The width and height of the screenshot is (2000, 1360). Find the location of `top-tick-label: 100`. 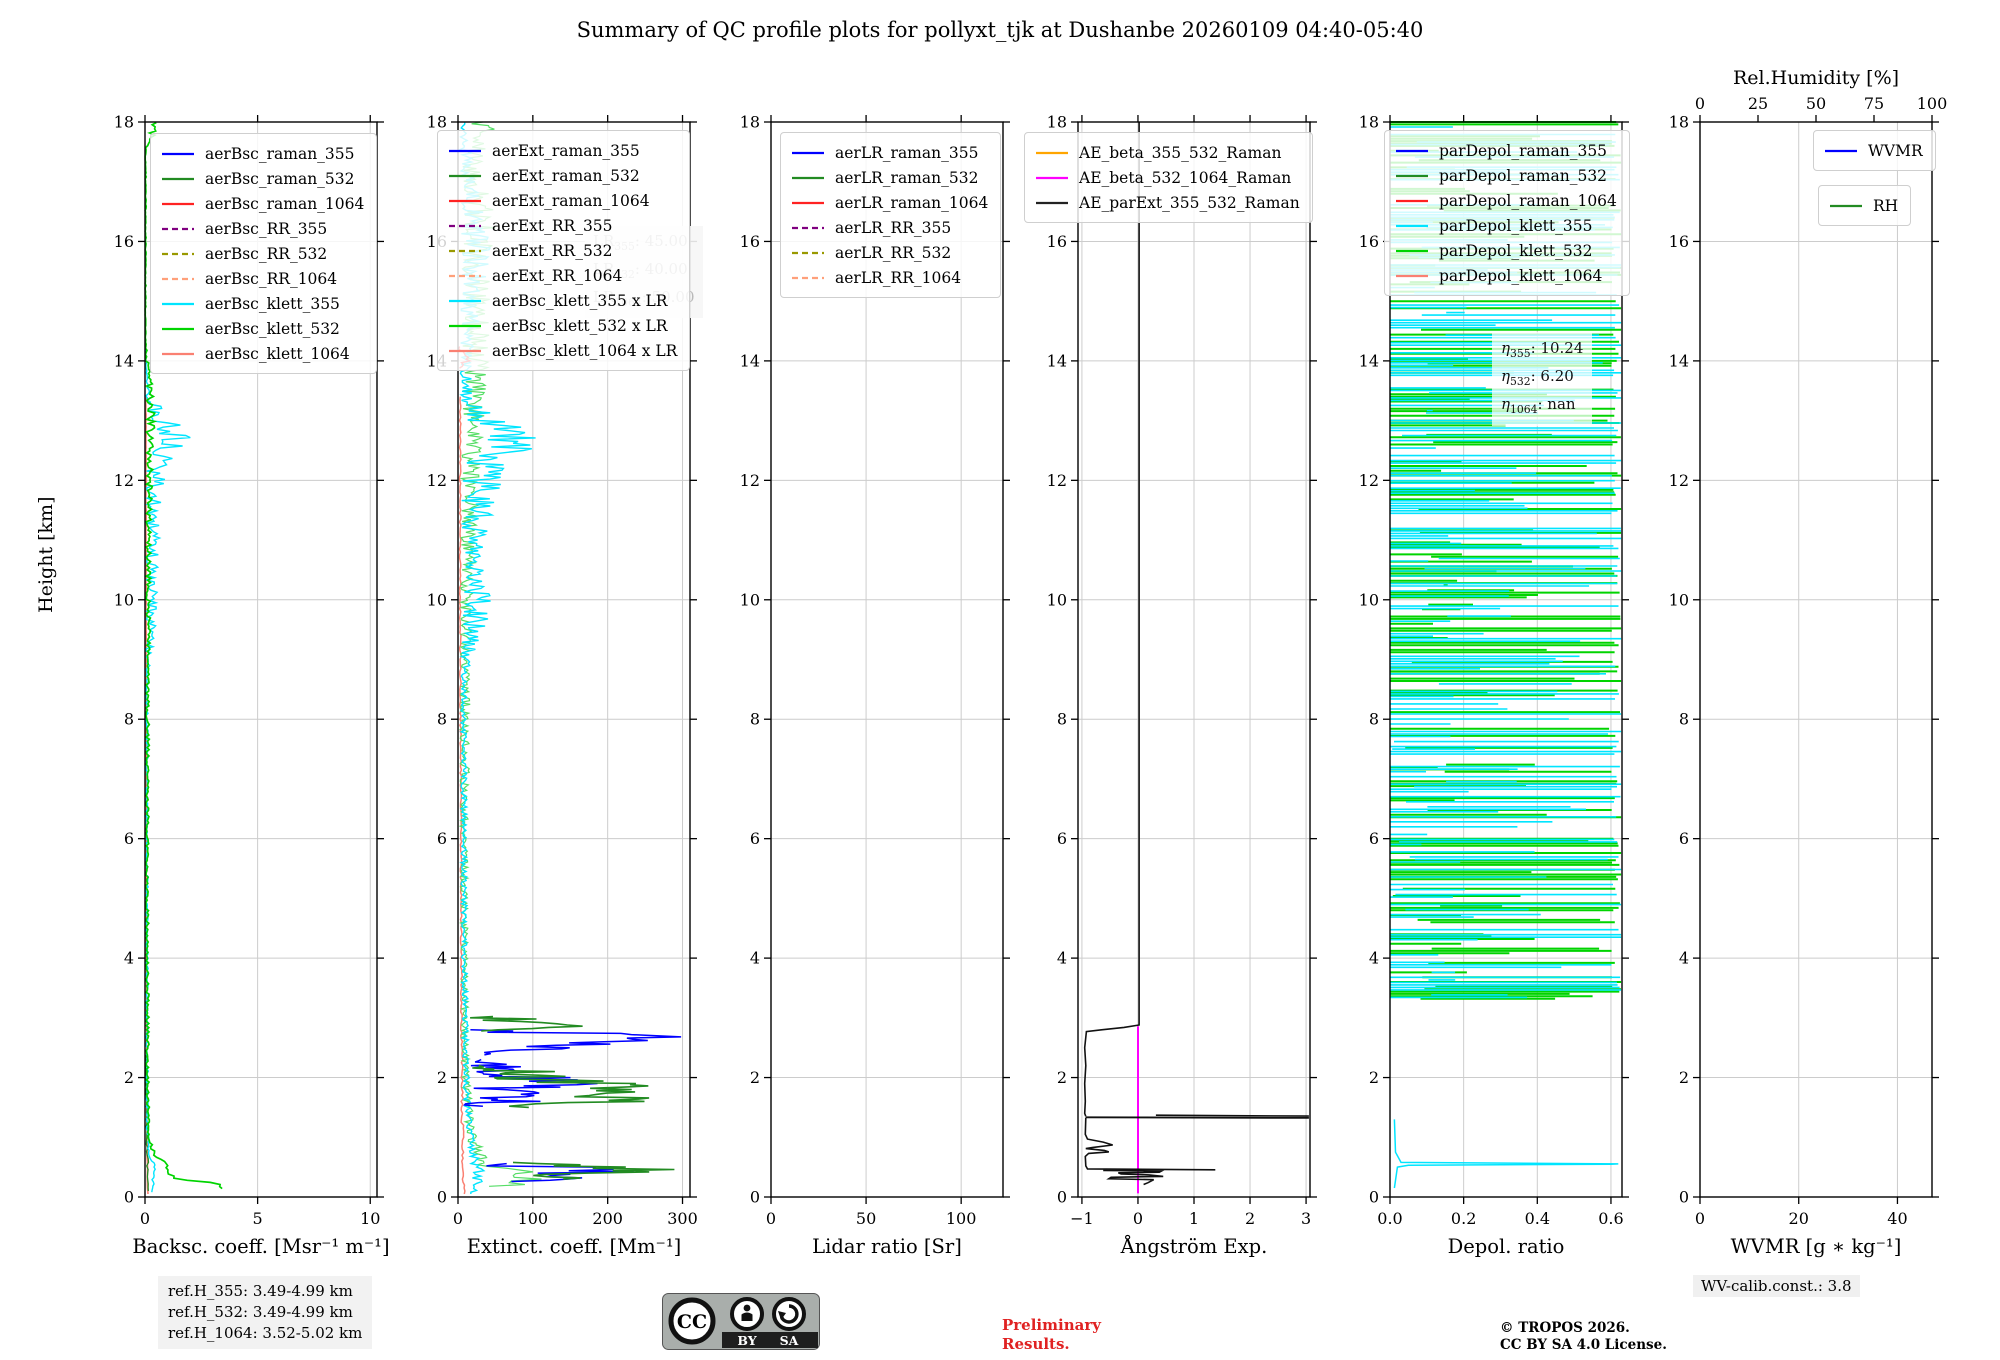

top-tick-label: 100 is located at coordinates (1932, 103).